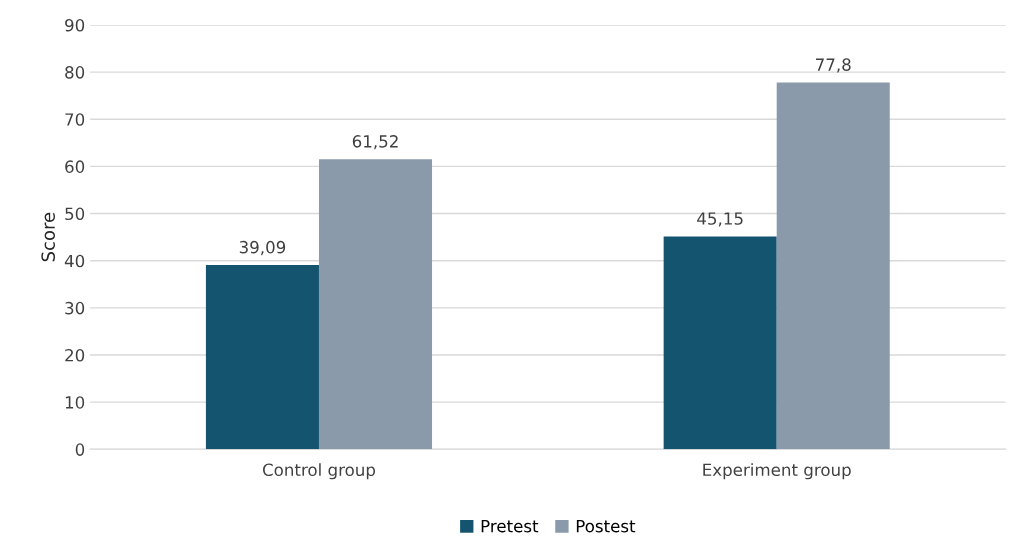  What do you see at coordinates (720, 219) in the screenshot?
I see `data-label: 45,15` at bounding box center [720, 219].